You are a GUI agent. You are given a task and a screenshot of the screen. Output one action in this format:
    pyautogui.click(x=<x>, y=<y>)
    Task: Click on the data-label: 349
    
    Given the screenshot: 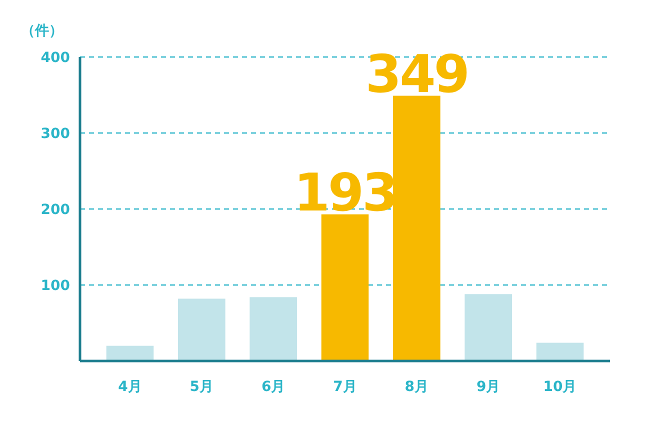 What is the action you would take?
    pyautogui.click(x=416, y=74)
    